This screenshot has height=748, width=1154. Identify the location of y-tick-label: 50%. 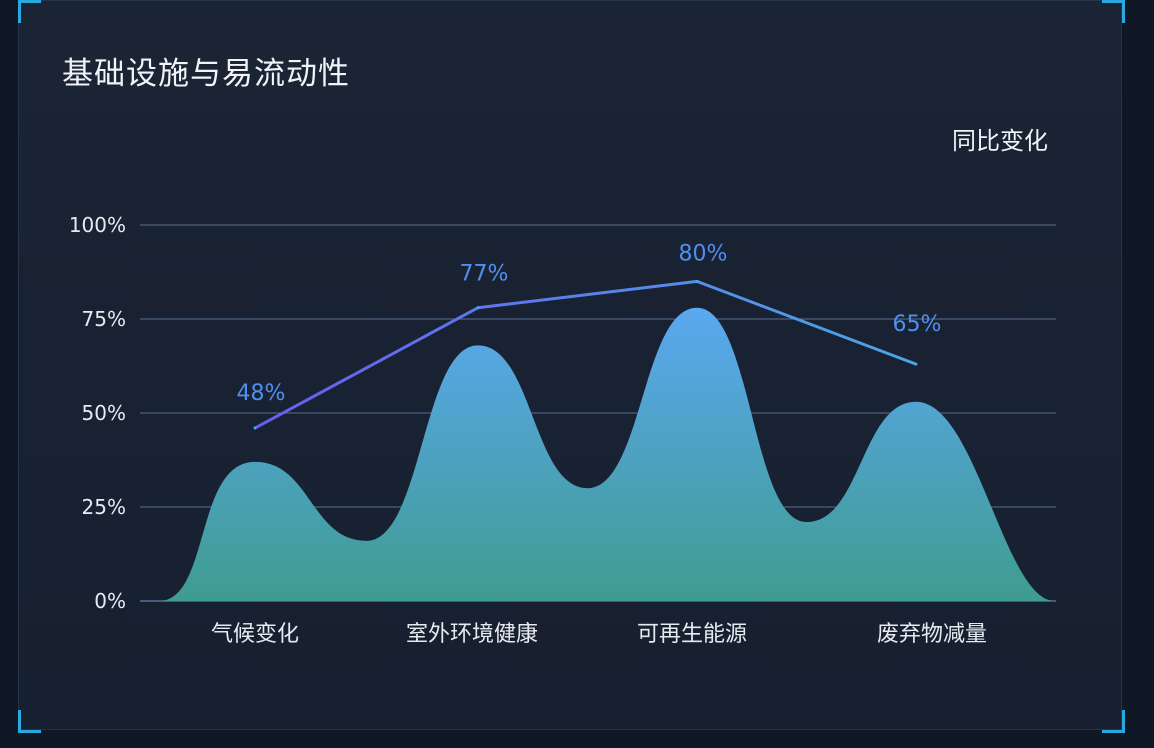
(104, 413).